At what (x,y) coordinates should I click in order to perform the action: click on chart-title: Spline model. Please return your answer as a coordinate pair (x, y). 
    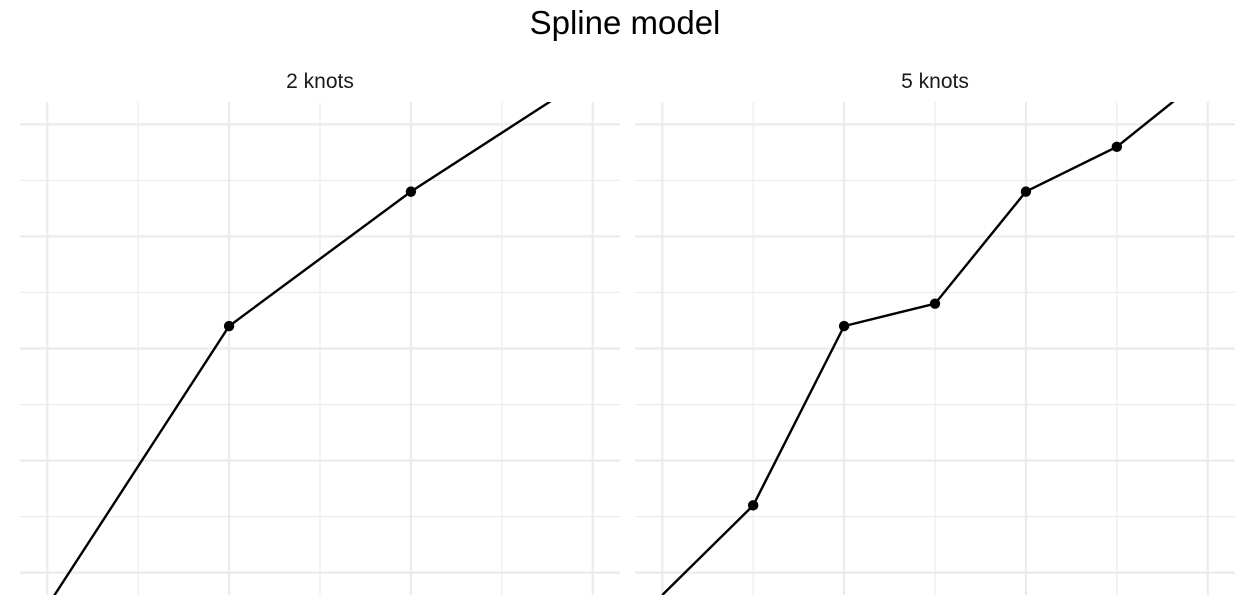
    Looking at the image, I should click on (625, 22).